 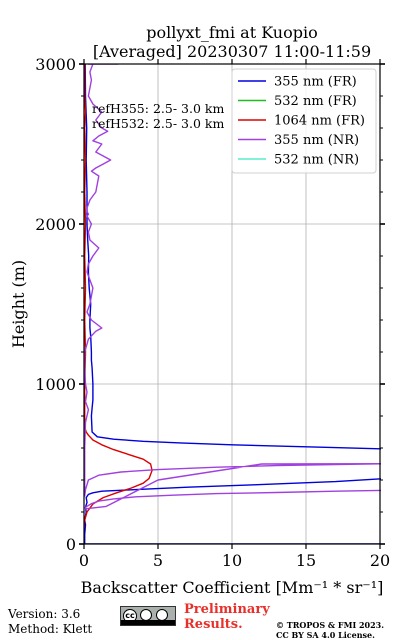 What do you see at coordinates (55, 384) in the screenshot?
I see `y-tick-label: 1000` at bounding box center [55, 384].